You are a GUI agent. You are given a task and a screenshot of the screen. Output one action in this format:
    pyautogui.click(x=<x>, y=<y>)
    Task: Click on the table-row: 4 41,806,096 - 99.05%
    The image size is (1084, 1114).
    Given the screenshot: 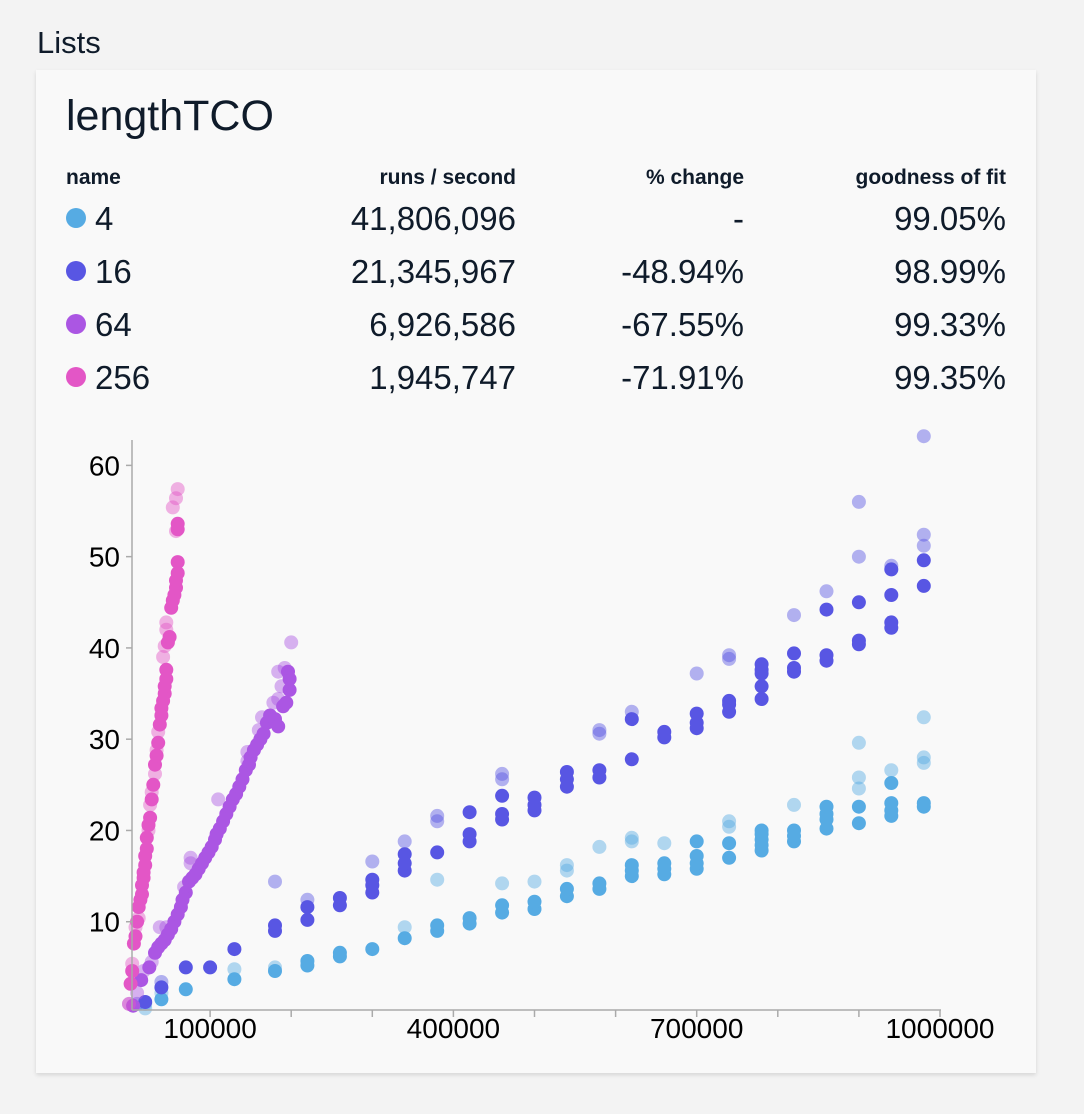 What is the action you would take?
    pyautogui.click(x=536, y=218)
    